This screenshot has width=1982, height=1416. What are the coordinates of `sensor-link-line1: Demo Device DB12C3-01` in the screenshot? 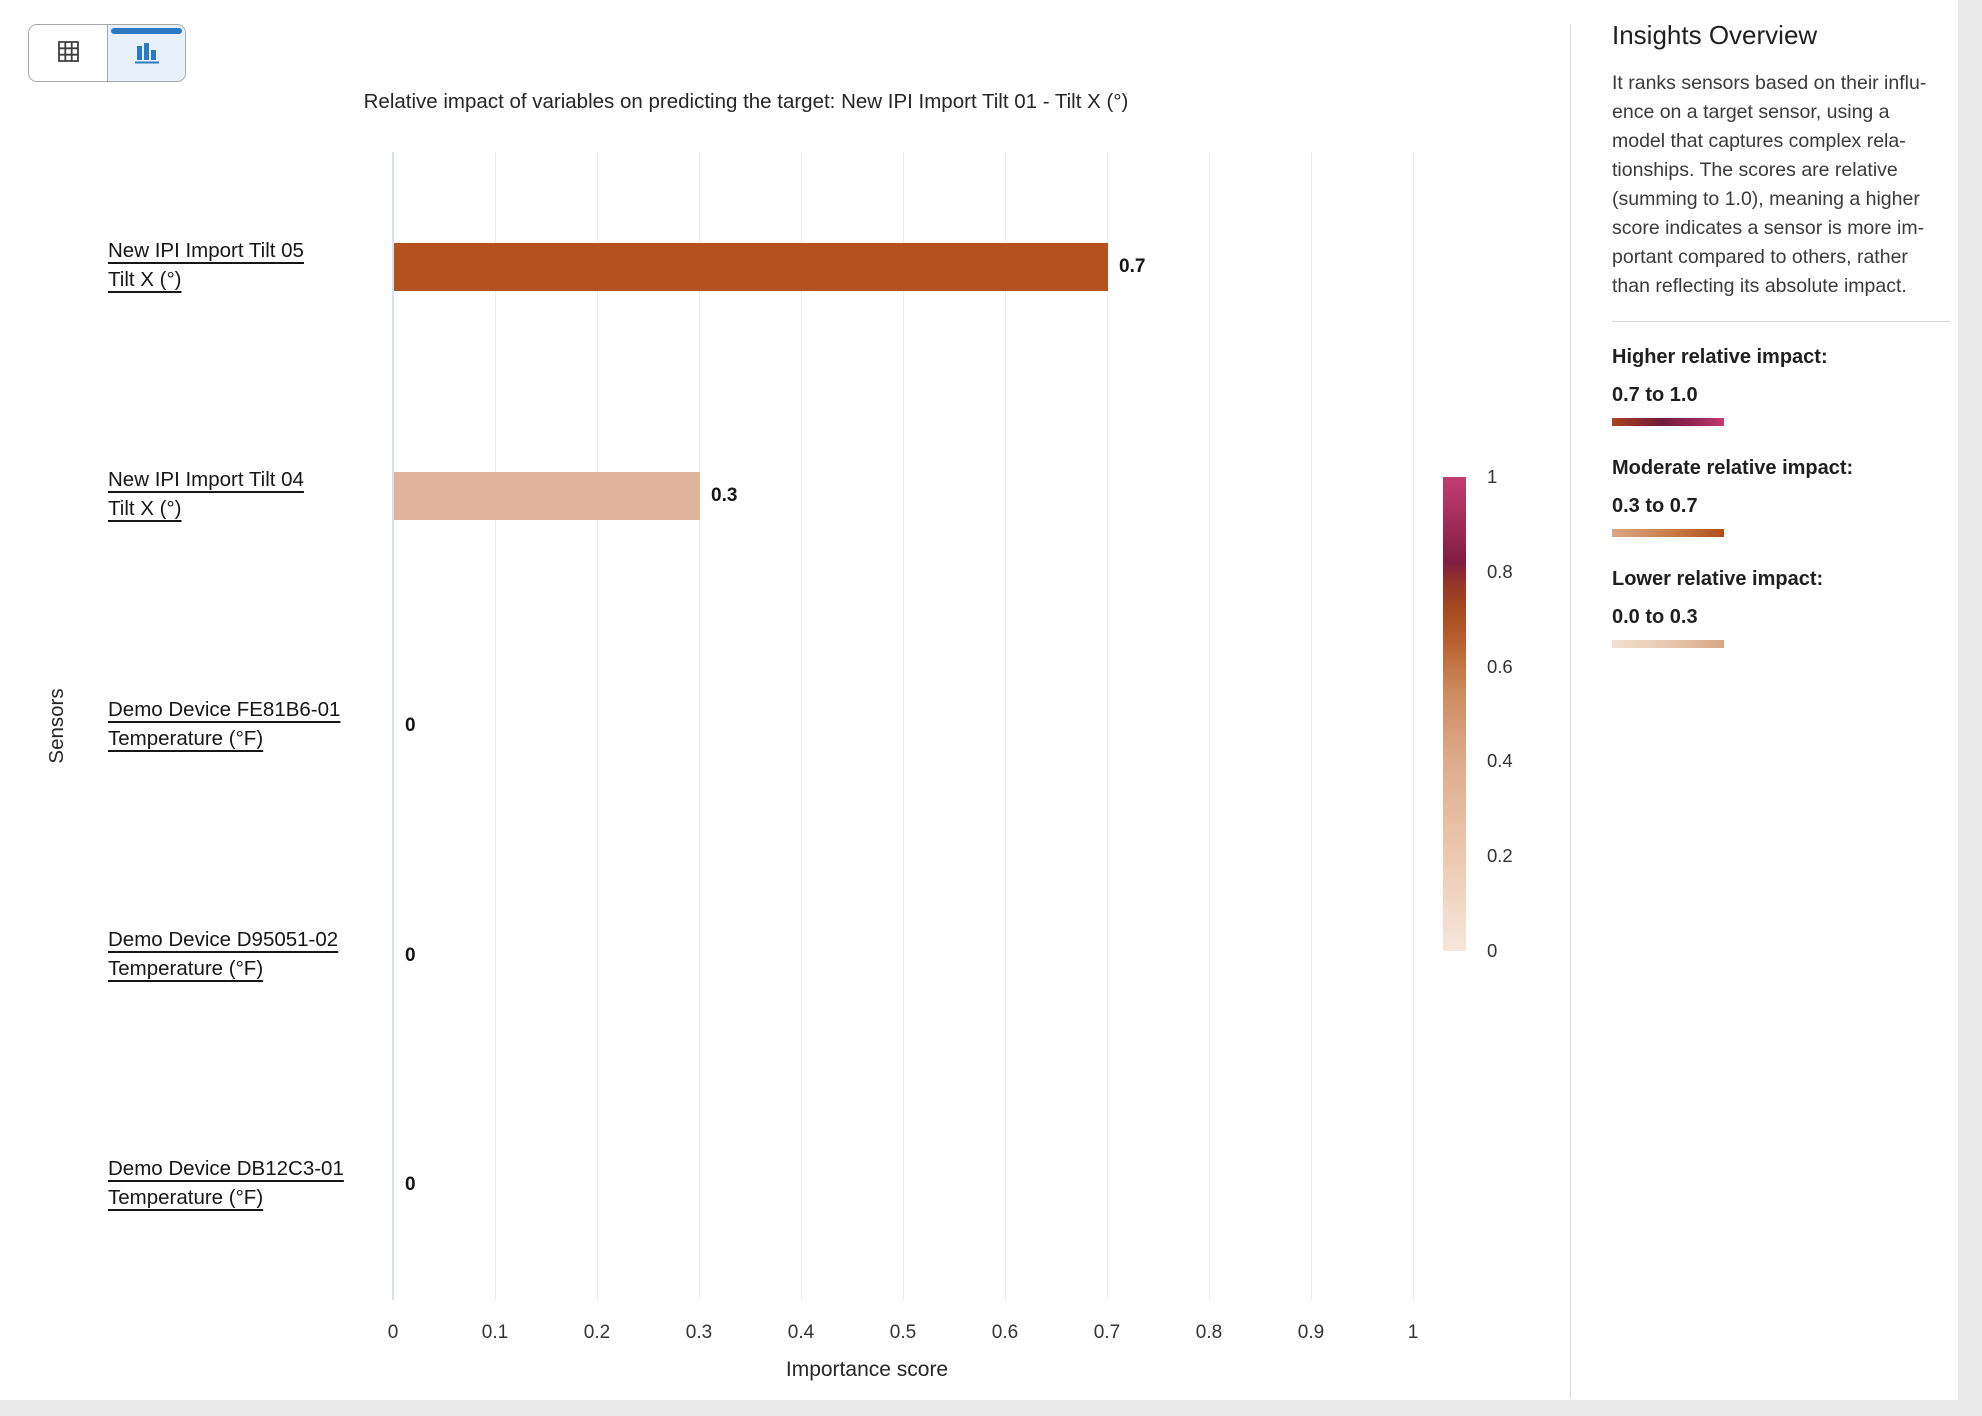 It's located at (226, 1168).